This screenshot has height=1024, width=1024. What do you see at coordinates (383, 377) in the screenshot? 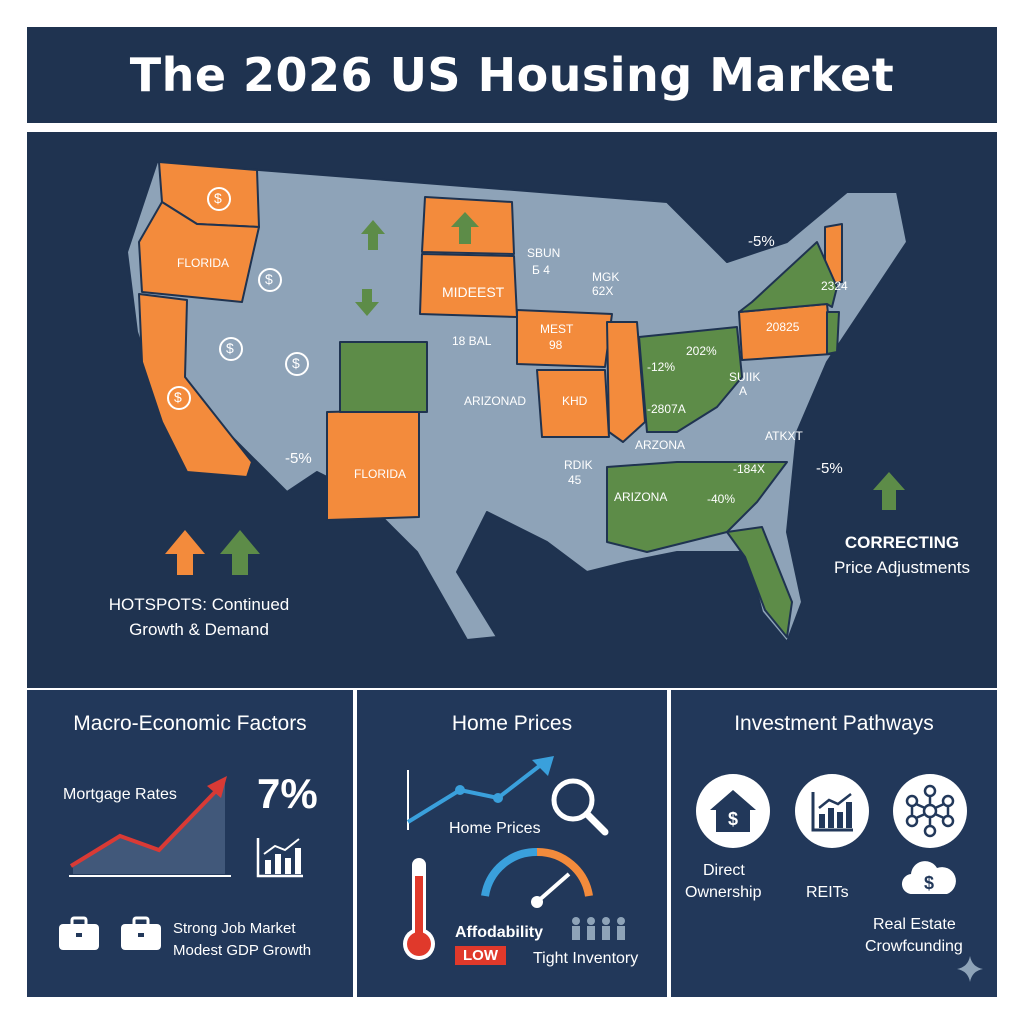
I see `region-colorado` at bounding box center [383, 377].